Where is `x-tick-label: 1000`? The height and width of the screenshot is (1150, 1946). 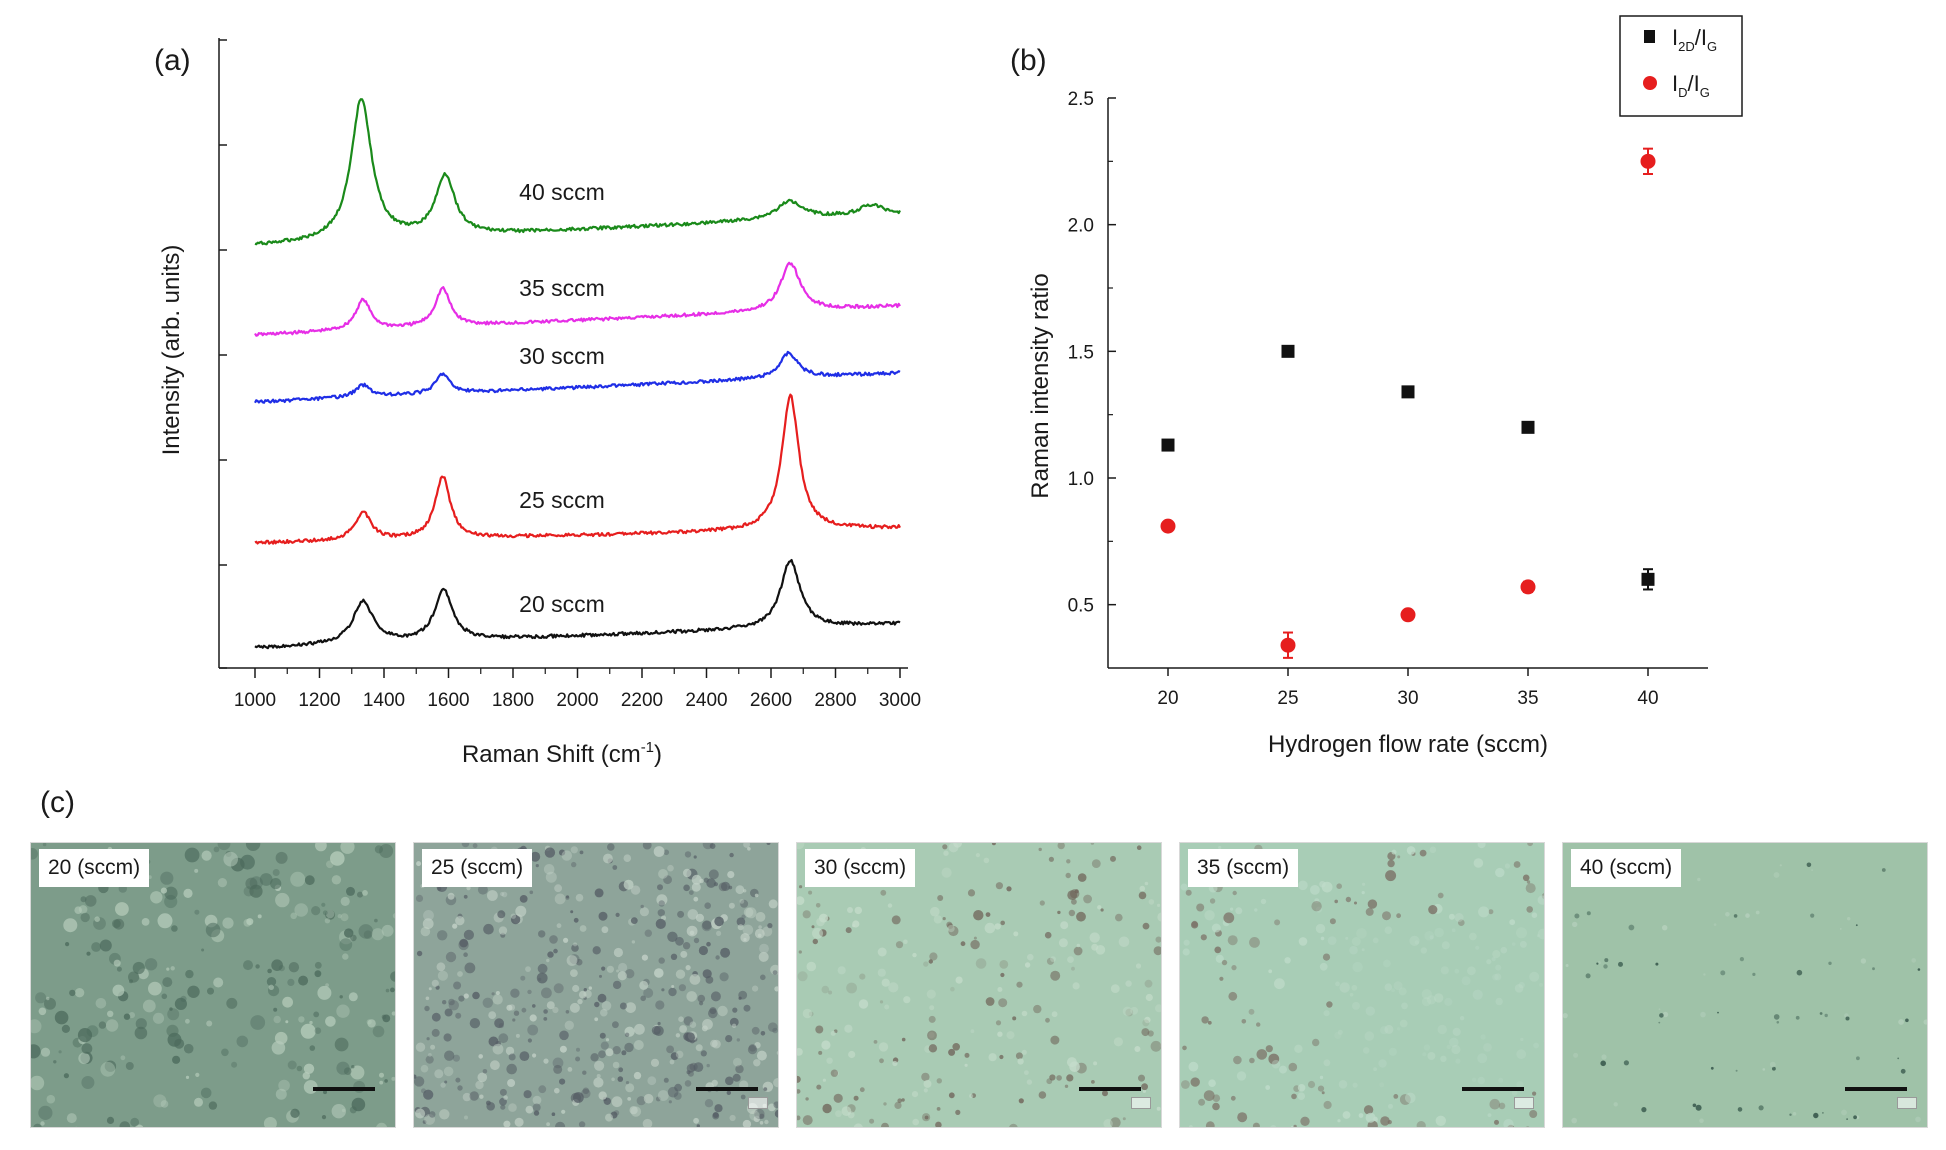
x-tick-label: 1000 is located at coordinates (255, 700).